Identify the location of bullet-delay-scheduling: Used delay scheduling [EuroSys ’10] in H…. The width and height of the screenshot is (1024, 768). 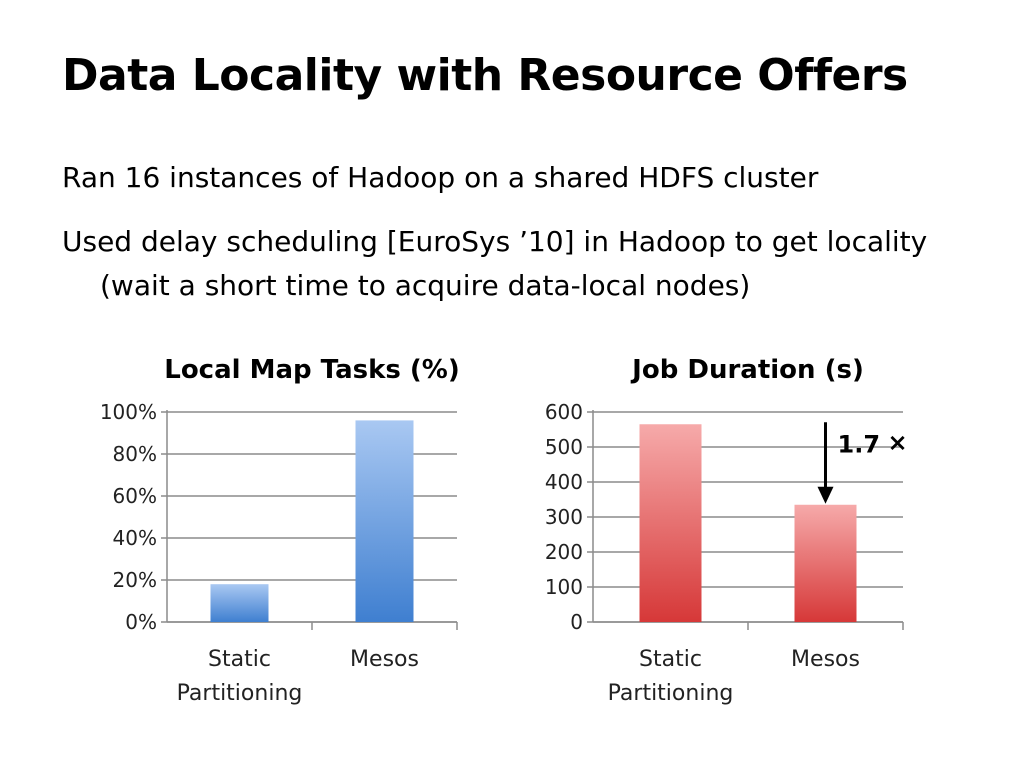
(495, 263).